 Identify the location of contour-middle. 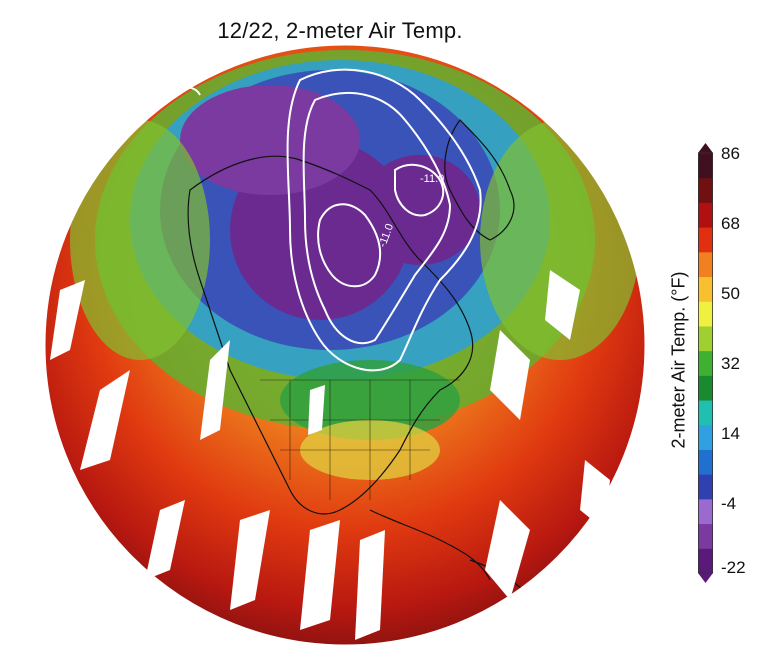
(377, 218).